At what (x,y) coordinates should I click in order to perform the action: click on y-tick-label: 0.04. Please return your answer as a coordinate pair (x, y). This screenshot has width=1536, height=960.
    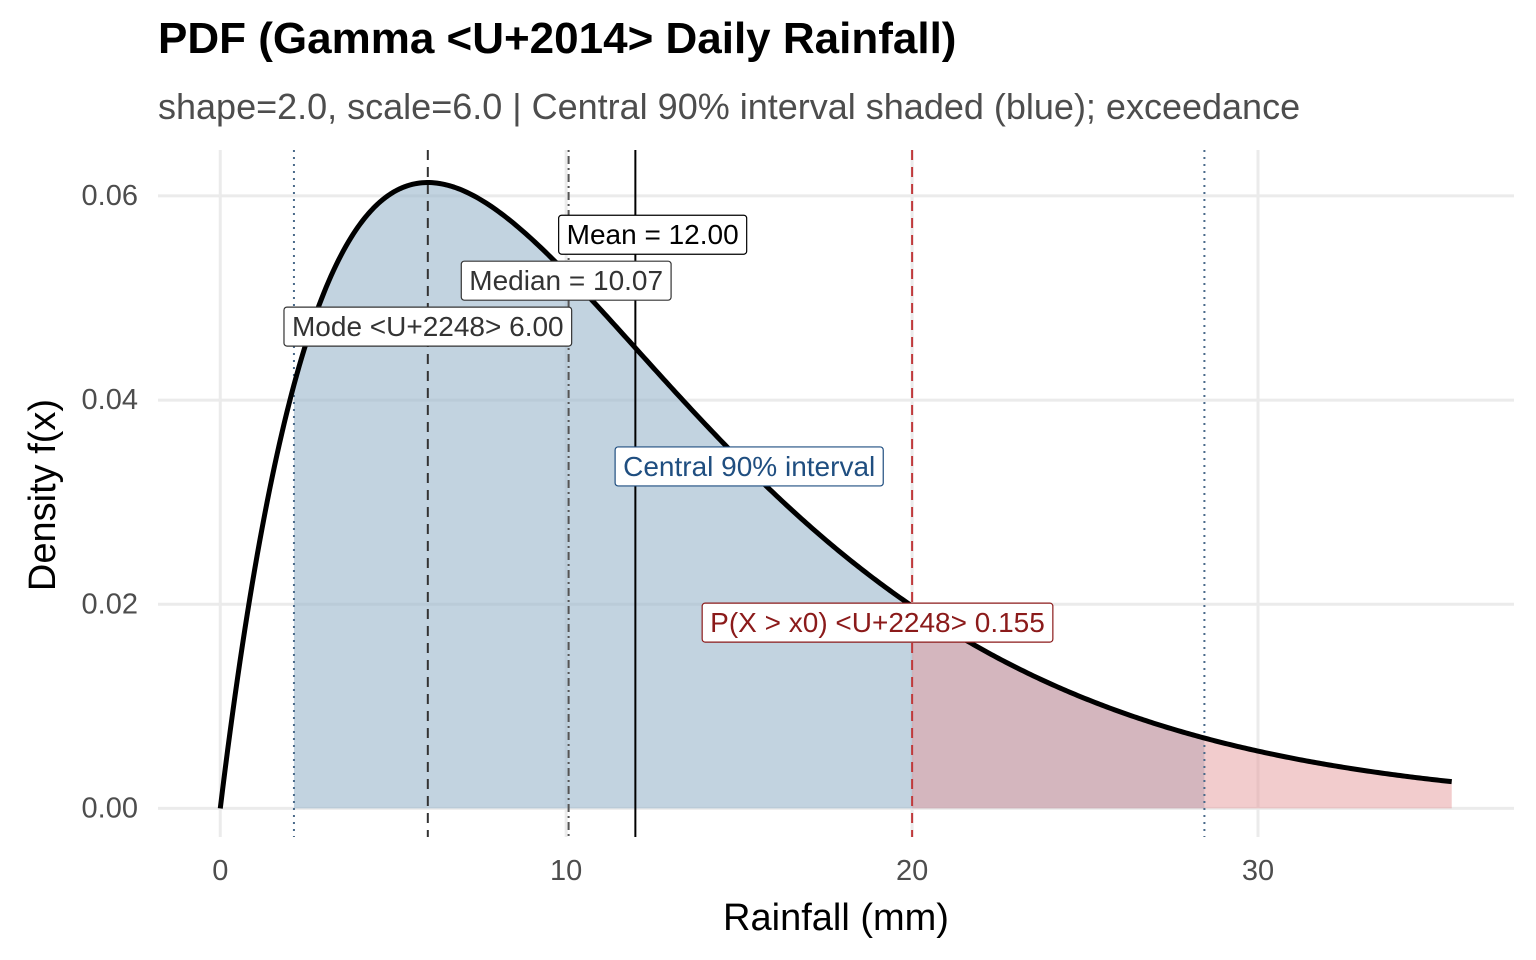
    Looking at the image, I should click on (110, 400).